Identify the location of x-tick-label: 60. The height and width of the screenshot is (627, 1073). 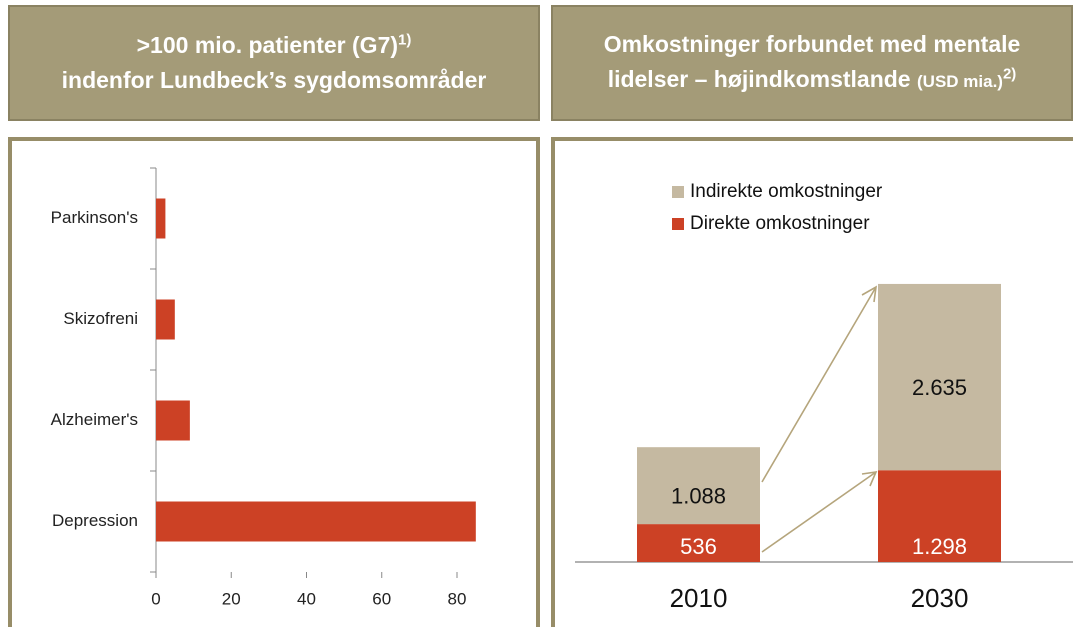
(381, 598).